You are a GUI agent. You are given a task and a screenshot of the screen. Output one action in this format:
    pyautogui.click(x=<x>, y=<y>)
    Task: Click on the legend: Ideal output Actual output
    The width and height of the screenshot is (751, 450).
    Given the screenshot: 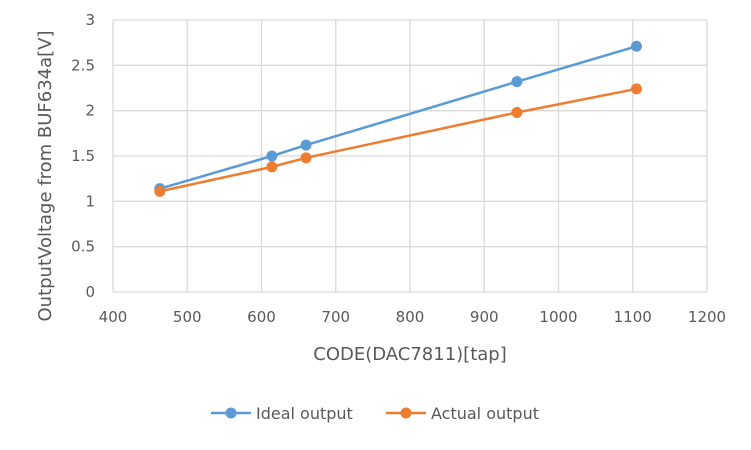 What is the action you would take?
    pyautogui.click(x=375, y=413)
    